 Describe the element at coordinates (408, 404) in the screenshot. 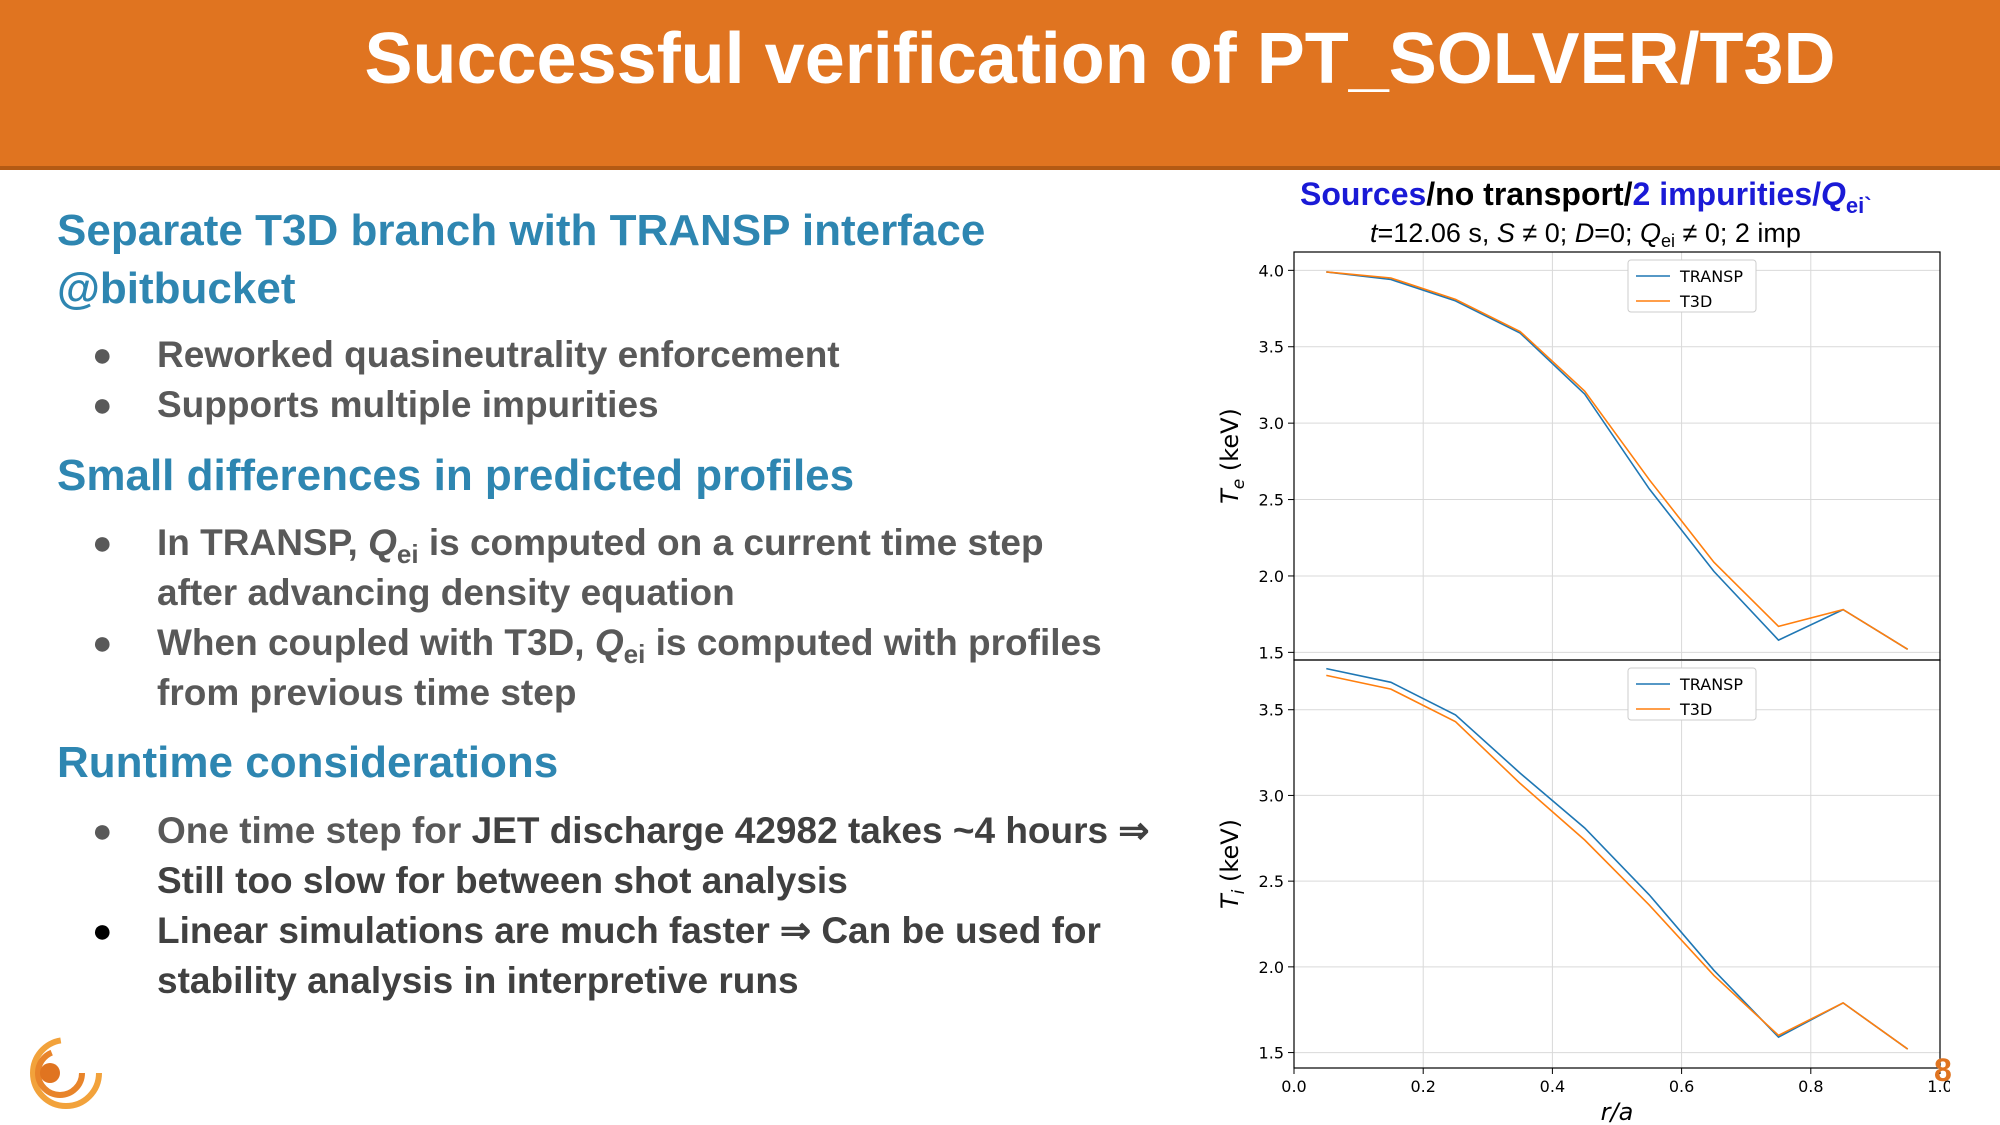

I see `bullet-text: Supports multiple impurities` at that location.